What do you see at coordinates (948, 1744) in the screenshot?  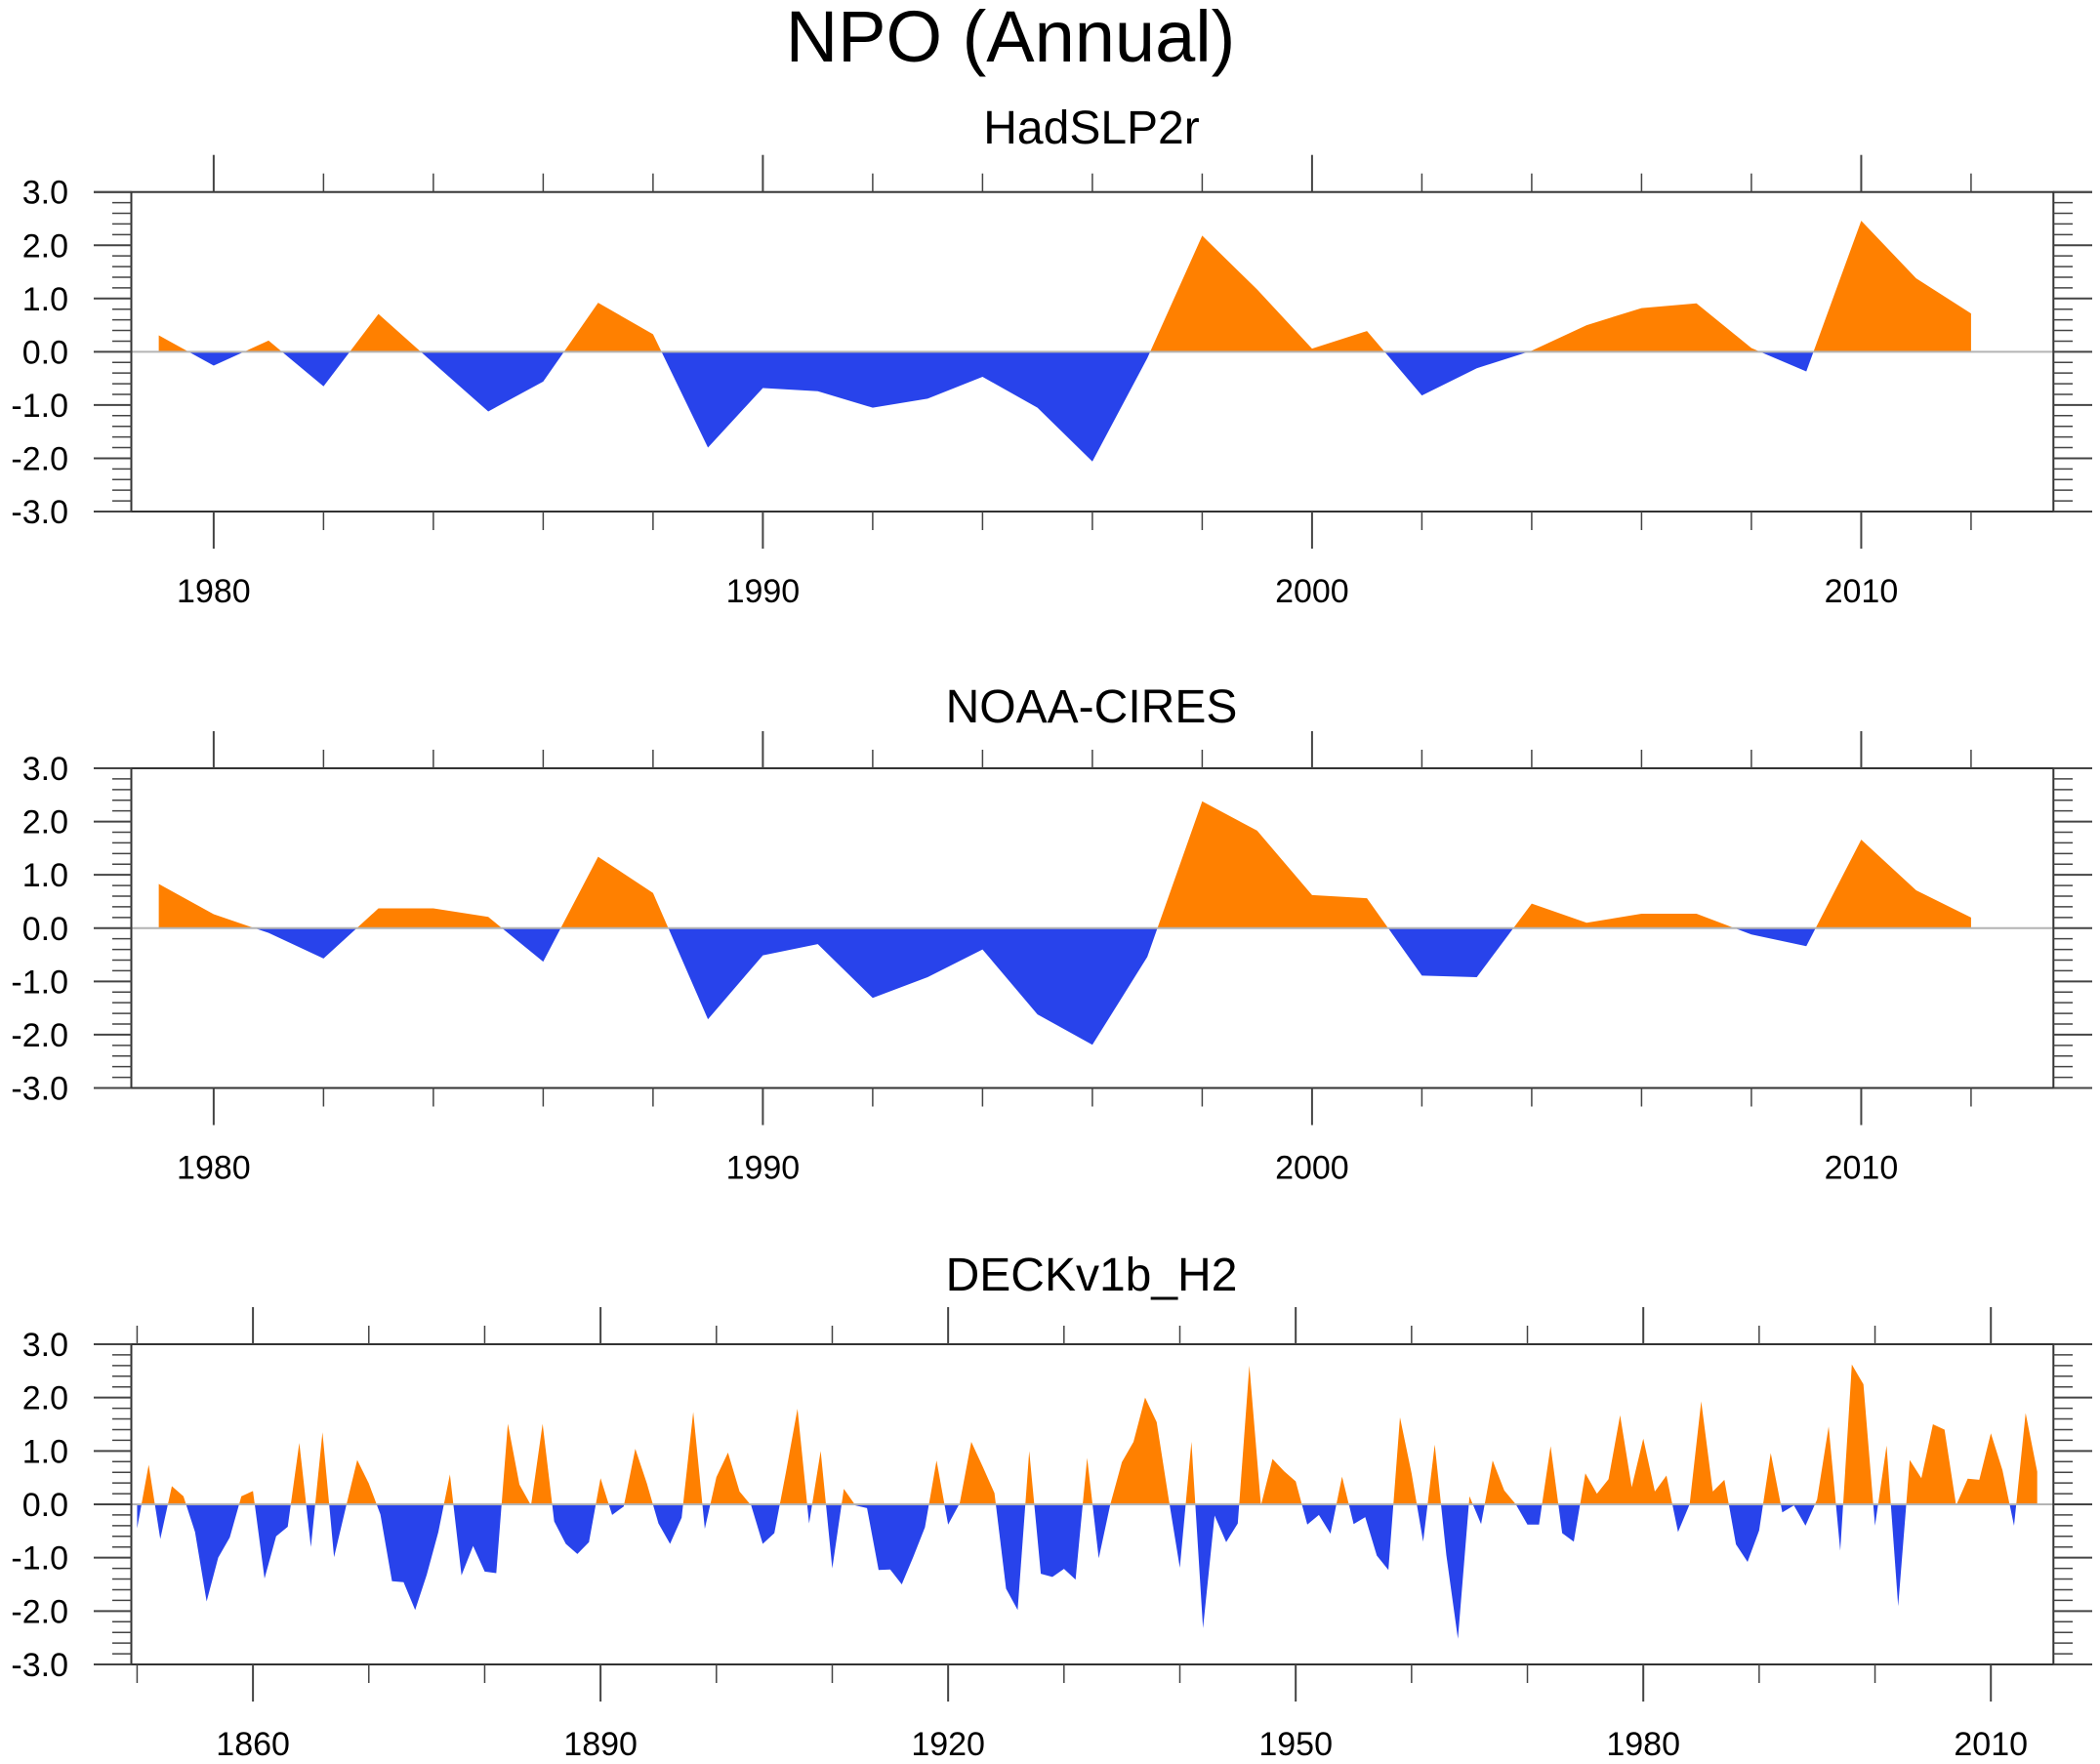 I see `x-tick-label: 1920` at bounding box center [948, 1744].